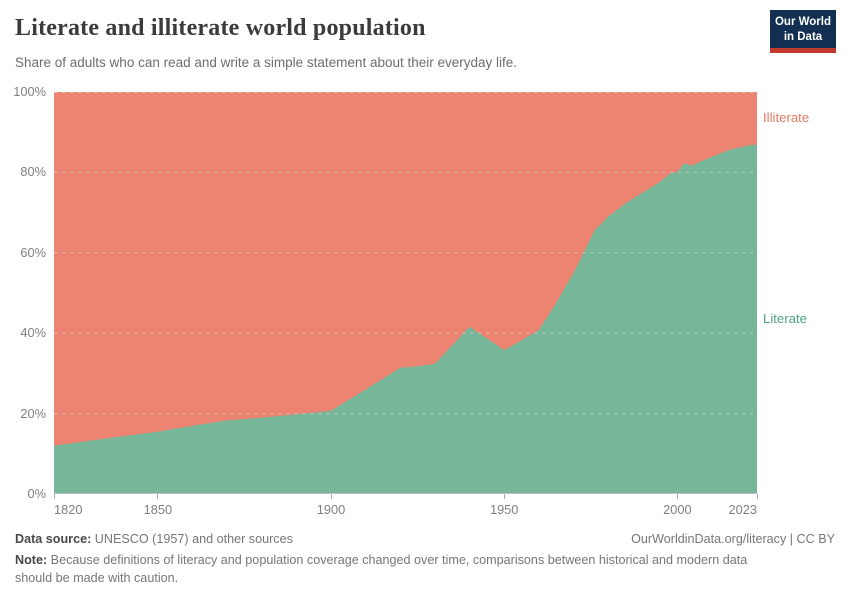 This screenshot has height=600, width=850. Describe the element at coordinates (331, 509) in the screenshot. I see `x-tick-label: 1900` at that location.